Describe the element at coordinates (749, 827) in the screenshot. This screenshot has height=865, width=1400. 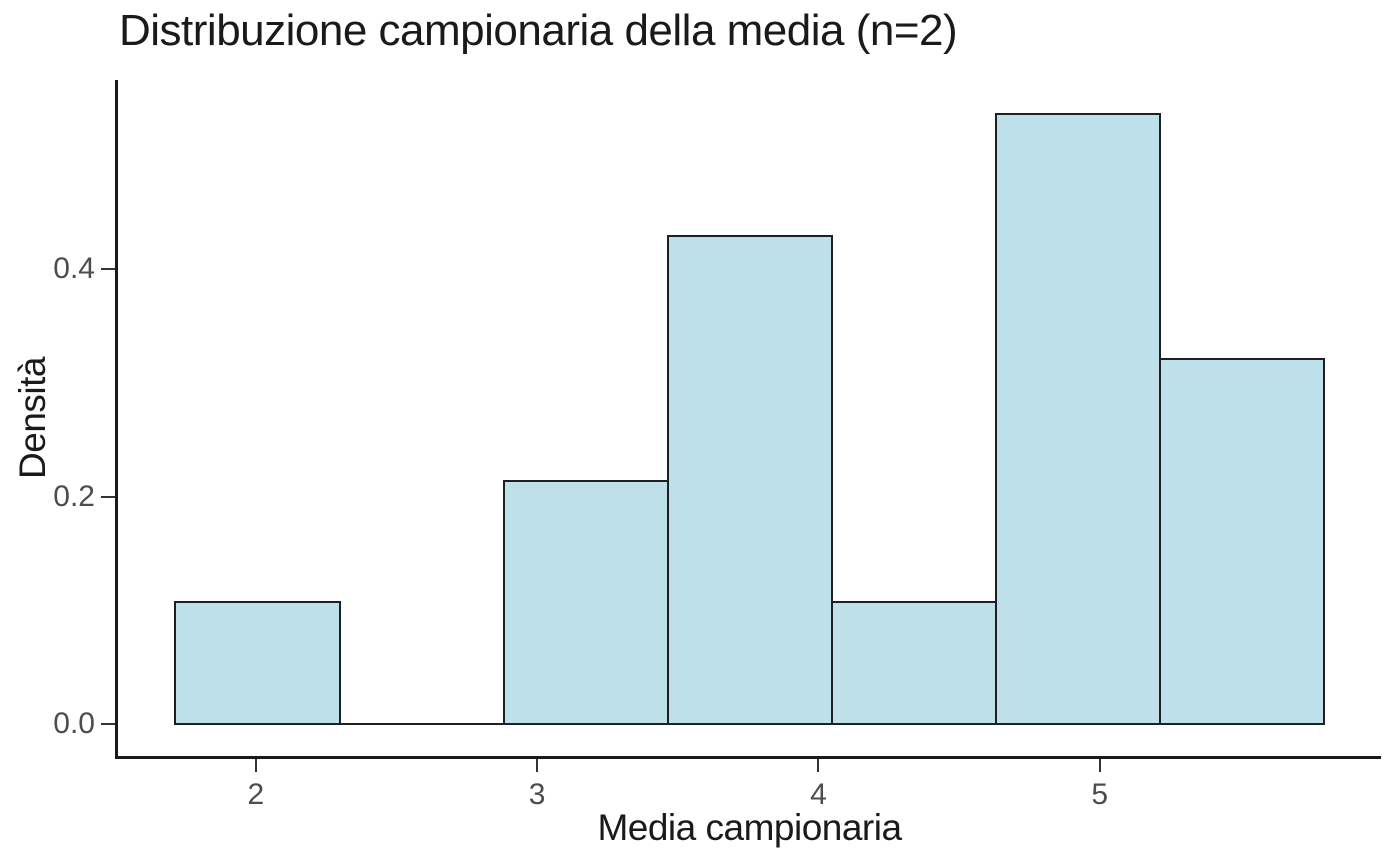
I see `x-axis-title: Media campionaria` at that location.